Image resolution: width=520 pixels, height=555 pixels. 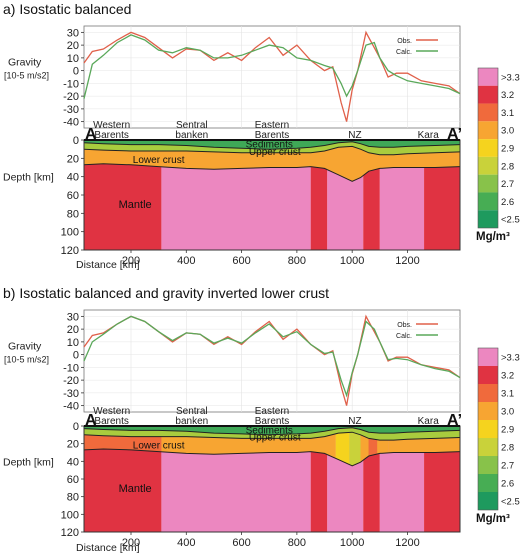 I want to click on distance-tick-label: 200, so click(x=131, y=543).